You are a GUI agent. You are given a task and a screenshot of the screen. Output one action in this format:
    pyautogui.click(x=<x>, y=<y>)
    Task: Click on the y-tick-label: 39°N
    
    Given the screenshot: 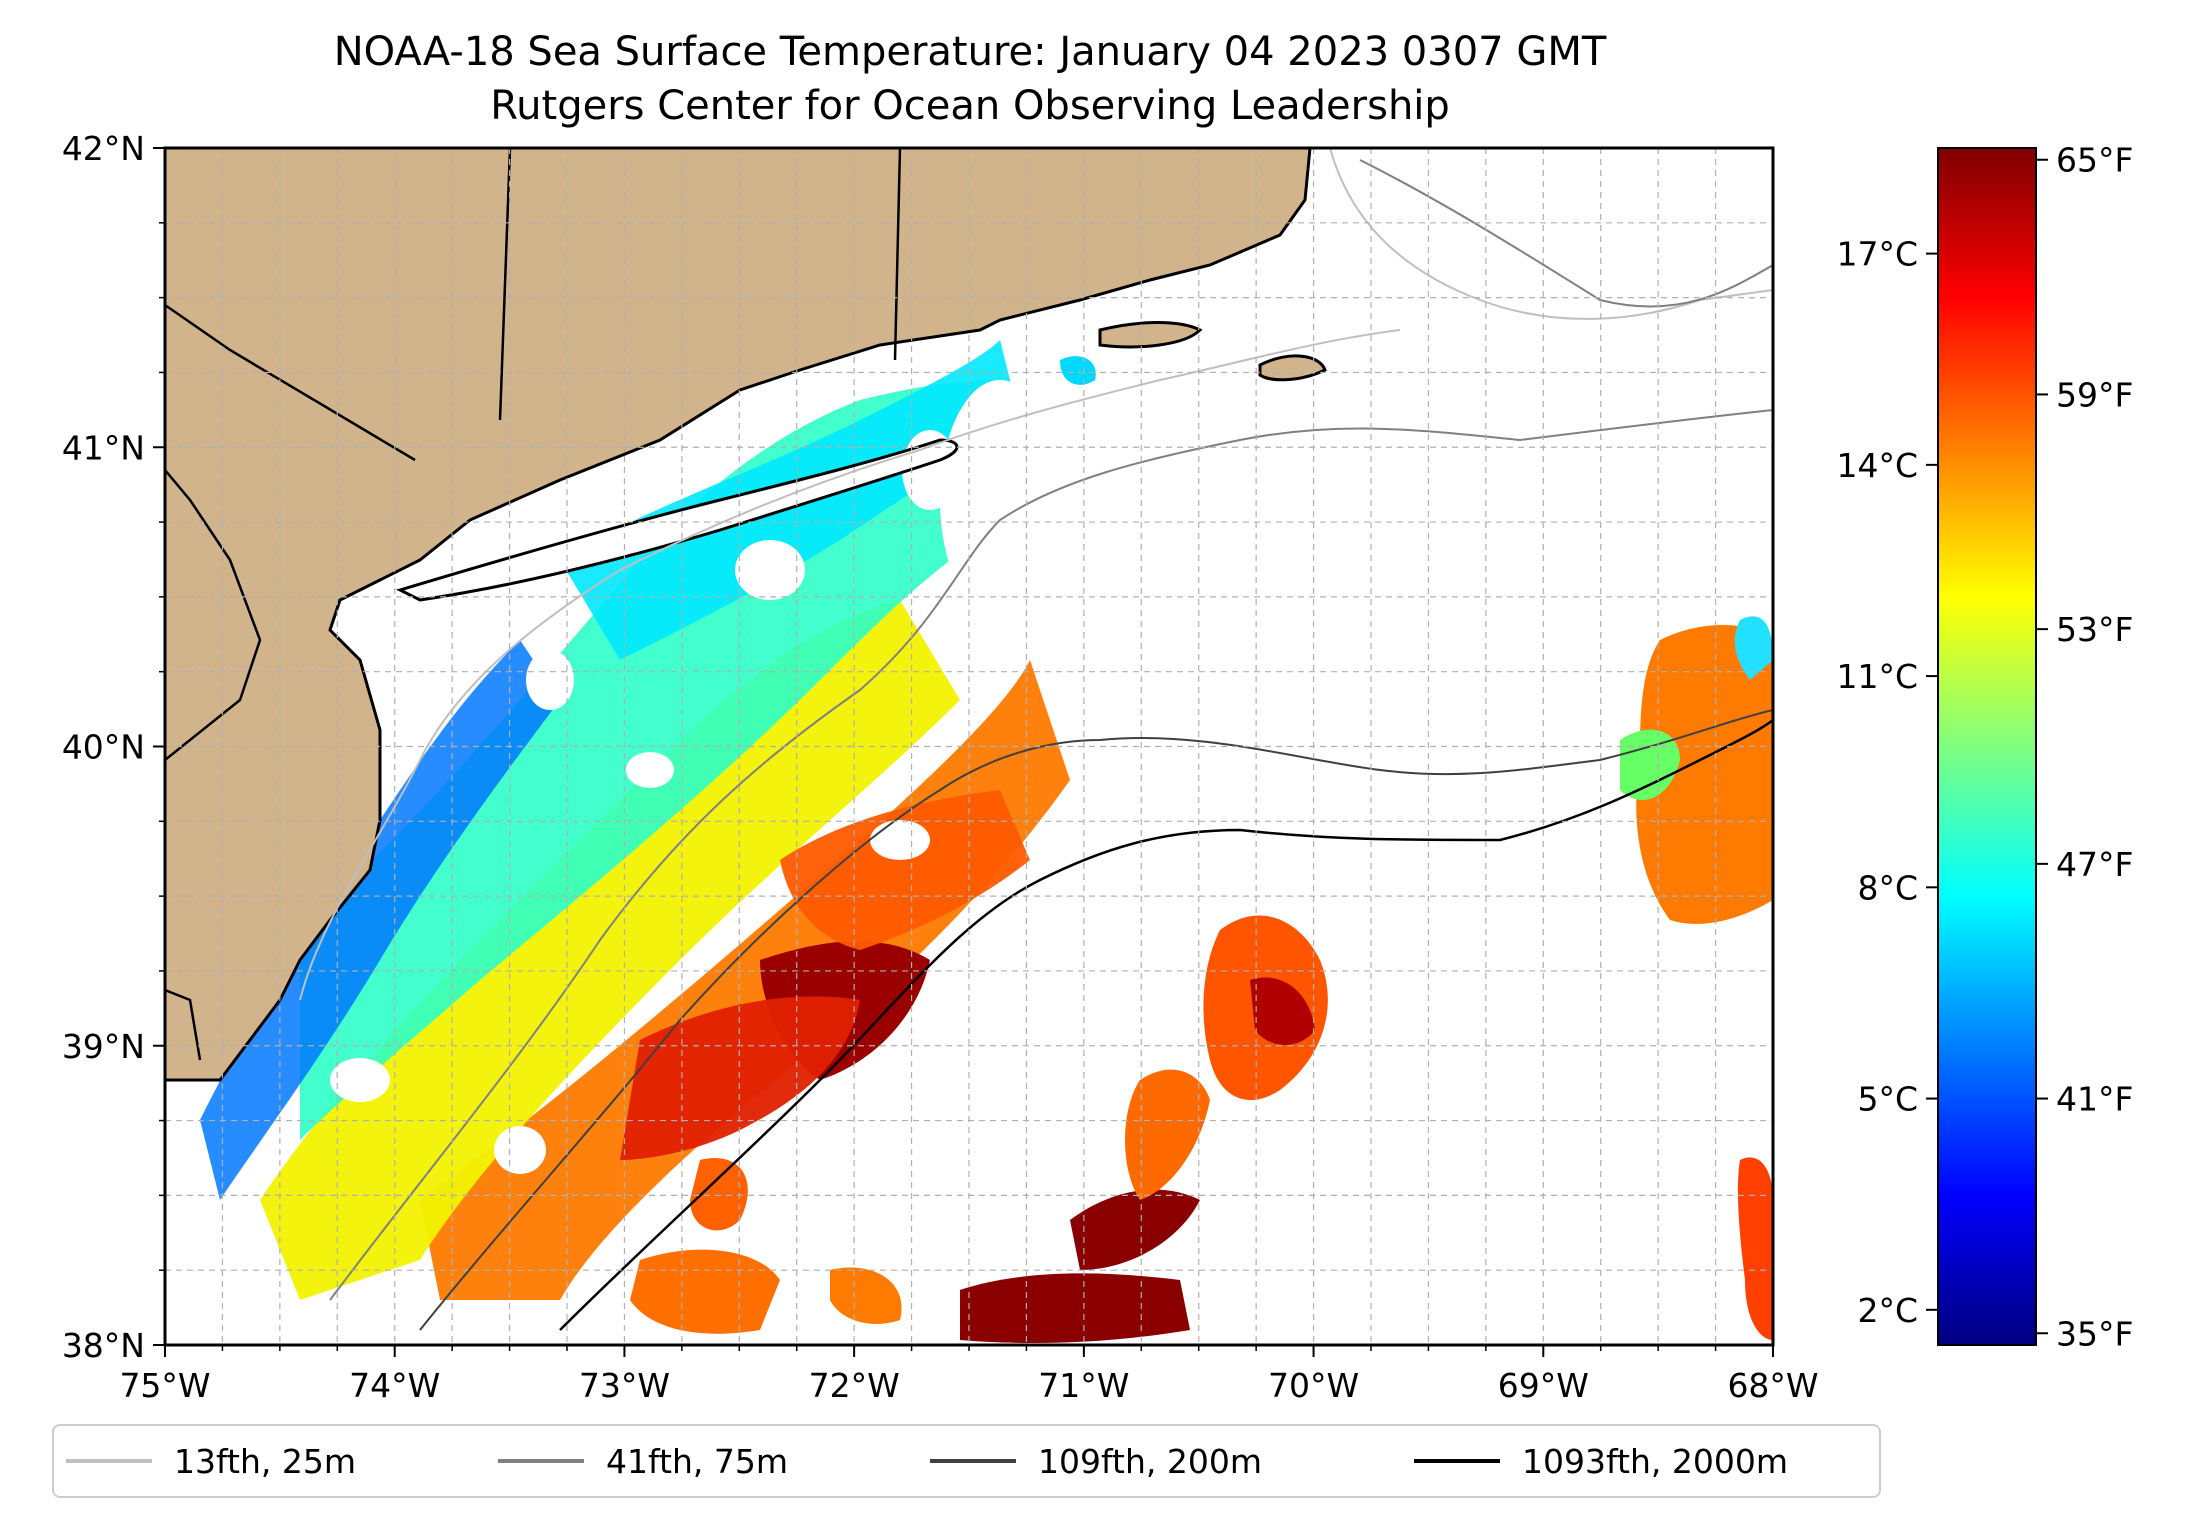 What is the action you would take?
    pyautogui.click(x=103, y=1046)
    